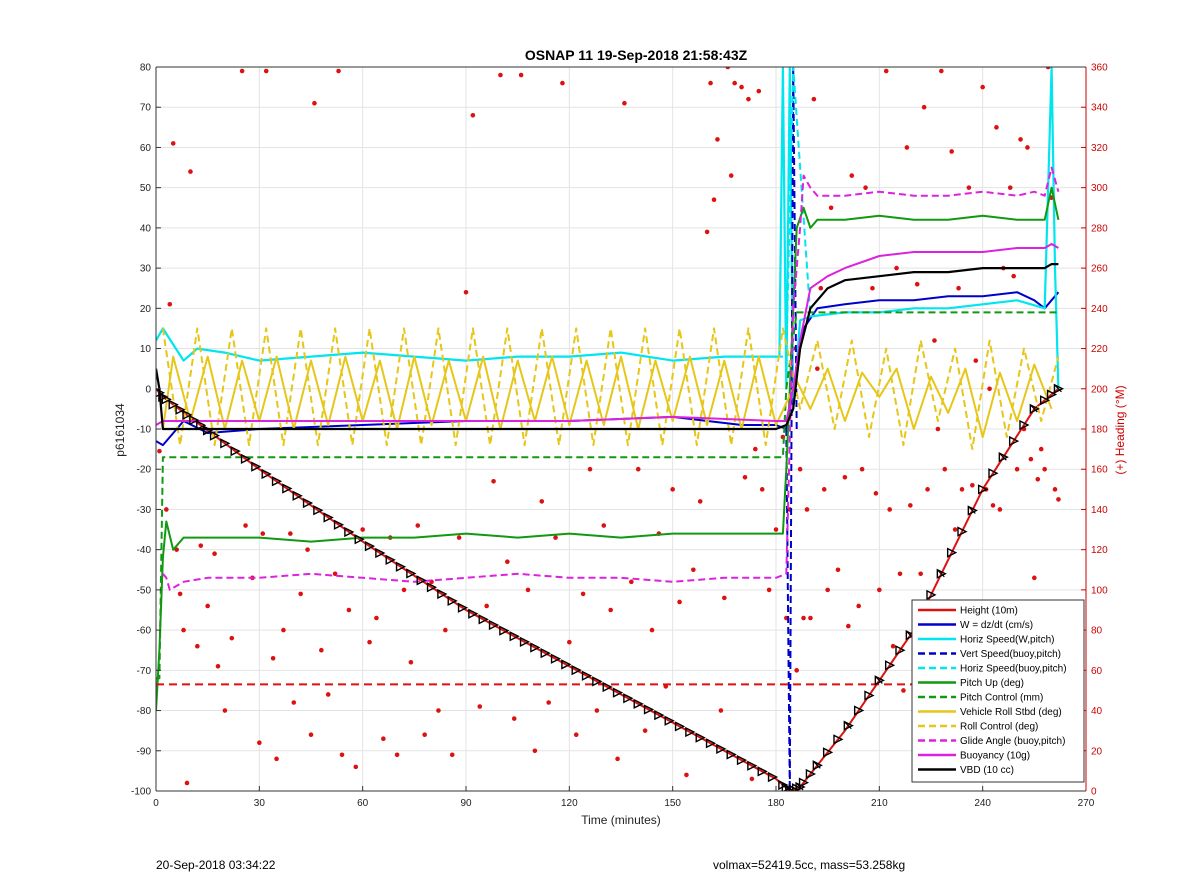 The height and width of the screenshot is (889, 1200). I want to click on x-tick-label: 210, so click(879, 803).